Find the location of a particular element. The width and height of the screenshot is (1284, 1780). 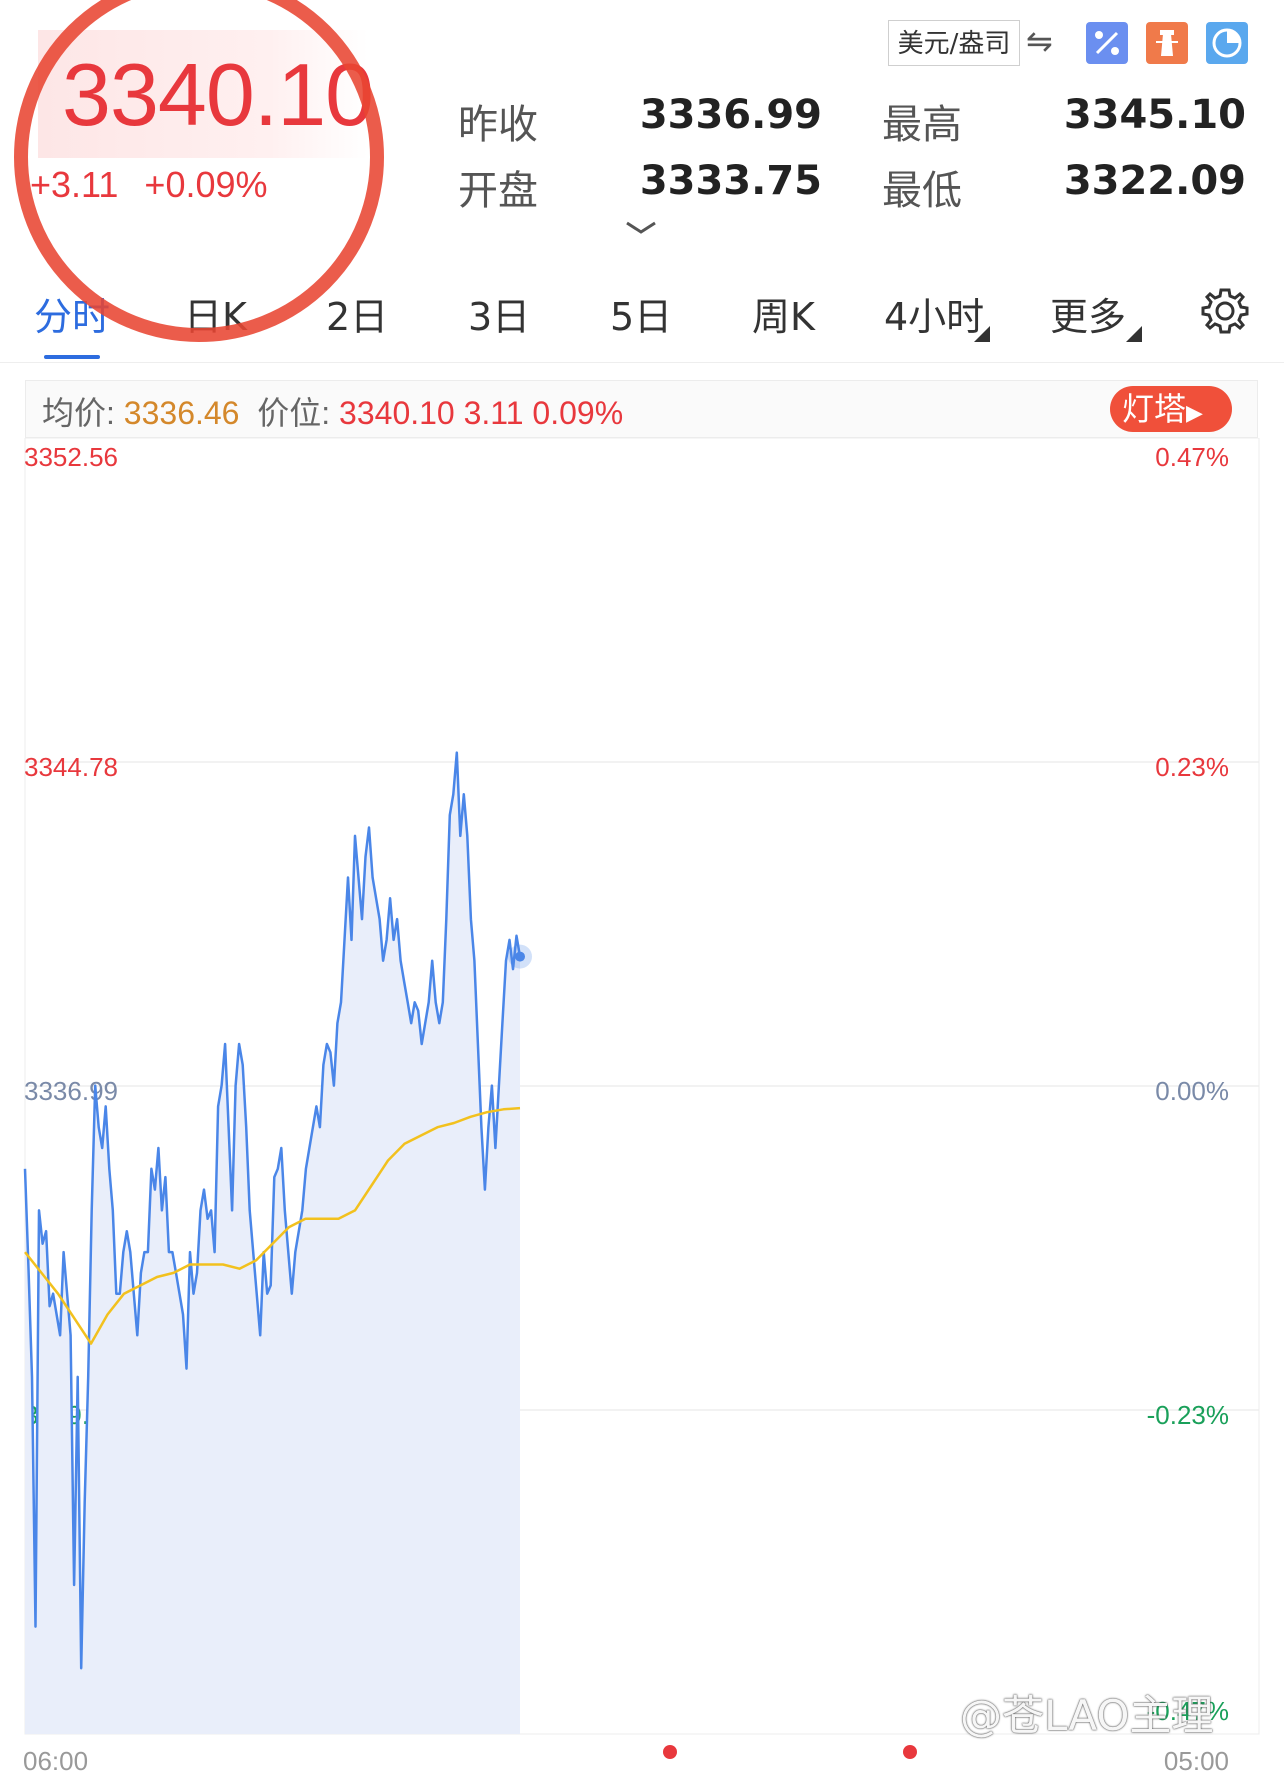

tab-2-day: 2日 is located at coordinates (357, 317).